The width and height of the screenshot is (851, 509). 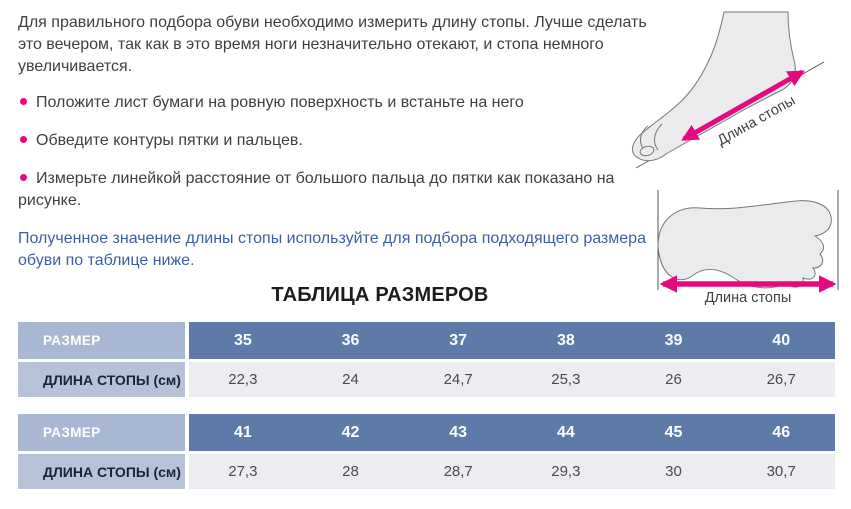 What do you see at coordinates (350, 471) in the screenshot?
I see `length-value-cell: 28` at bounding box center [350, 471].